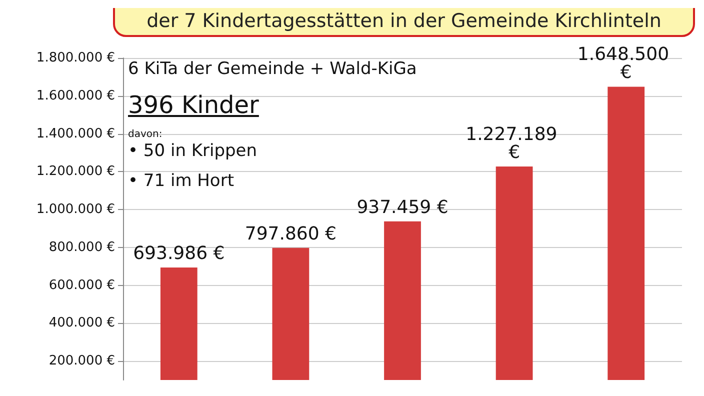 Image resolution: width=704 pixels, height=396 pixels. Describe the element at coordinates (145, 134) in the screenshot. I see `annotation: davon:` at that location.